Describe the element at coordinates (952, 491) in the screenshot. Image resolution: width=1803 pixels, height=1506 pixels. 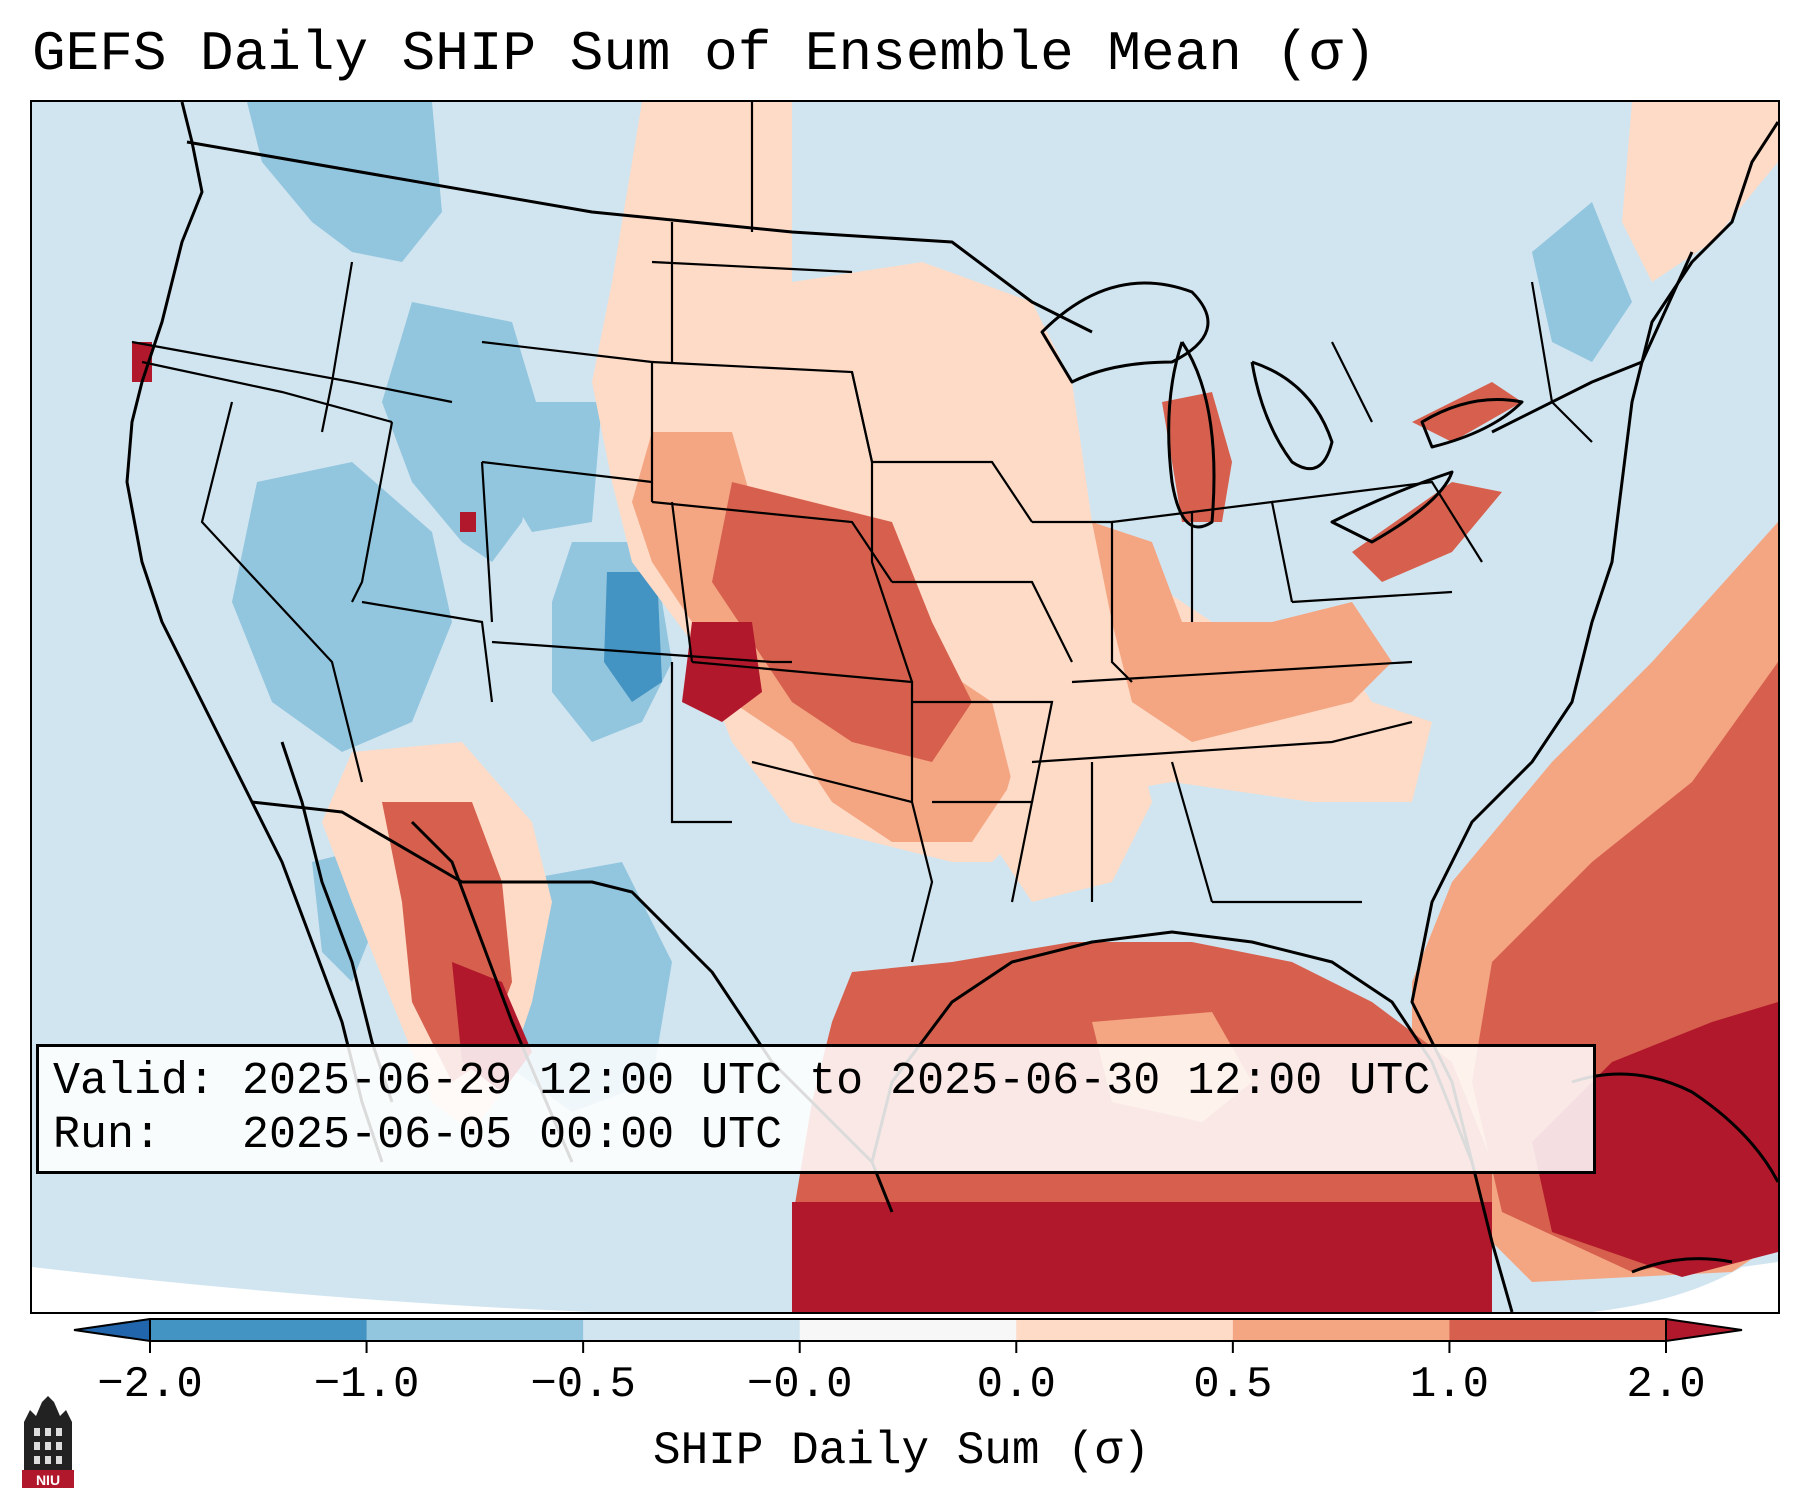
I see `iowa-north` at that location.